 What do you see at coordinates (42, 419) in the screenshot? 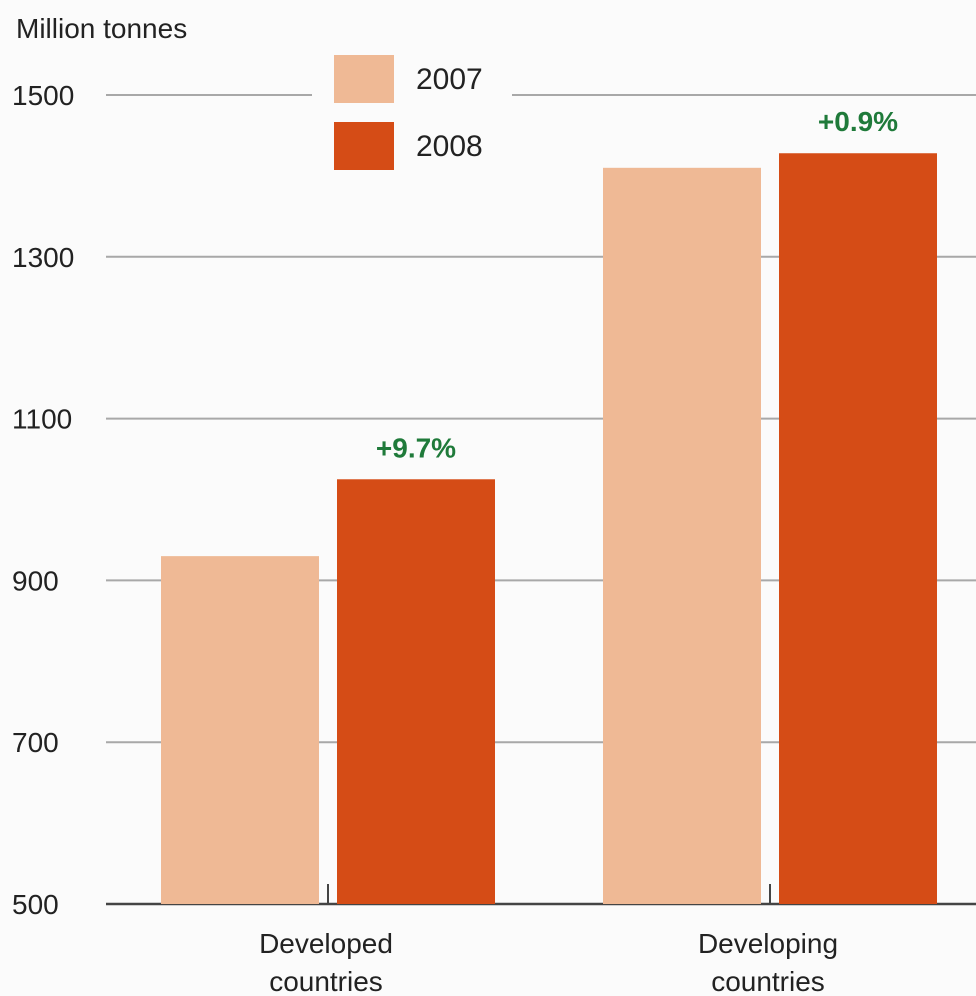
I see `y-tick-label: 1100` at bounding box center [42, 419].